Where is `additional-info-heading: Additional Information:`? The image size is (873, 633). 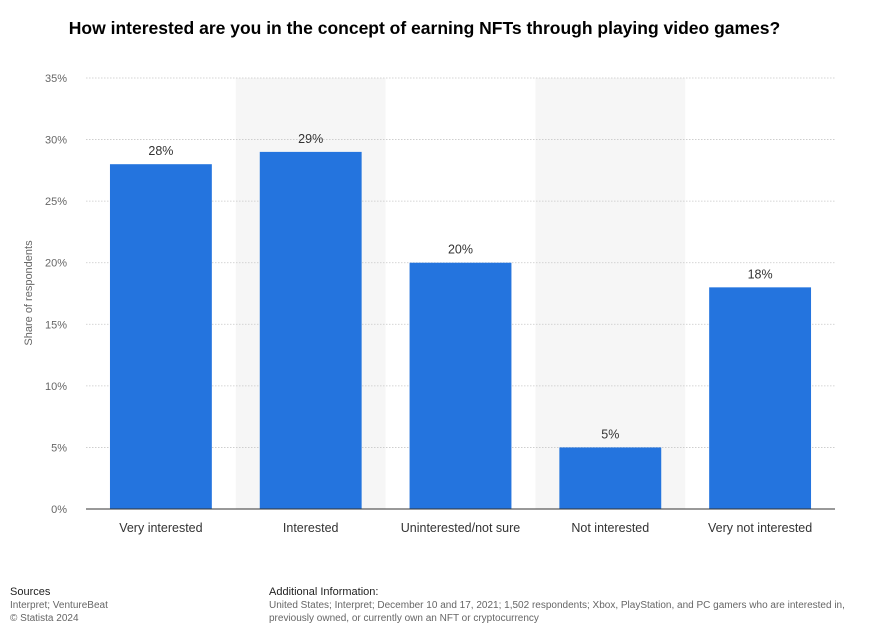
additional-info-heading: Additional Information: is located at coordinates (324, 592).